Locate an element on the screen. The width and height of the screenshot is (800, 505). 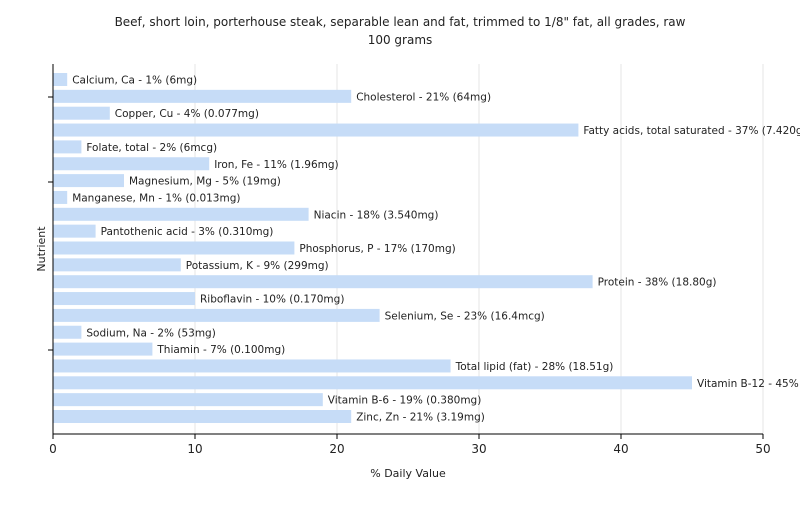
chart-subtitle: 100 grams is located at coordinates (400, 40).